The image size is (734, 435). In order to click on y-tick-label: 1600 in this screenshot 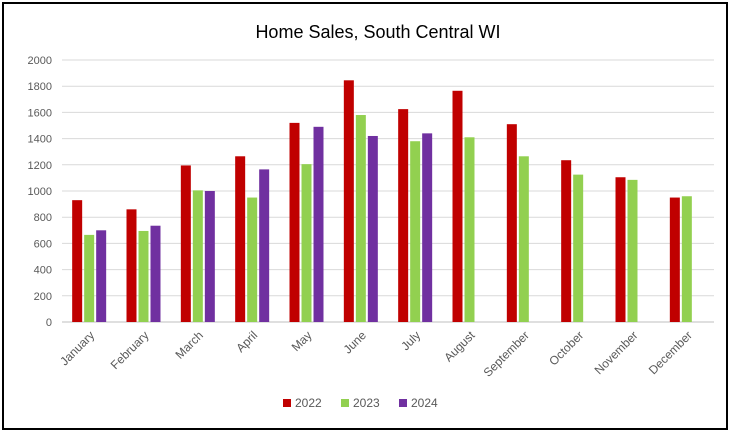, I will do `click(40, 113)`.